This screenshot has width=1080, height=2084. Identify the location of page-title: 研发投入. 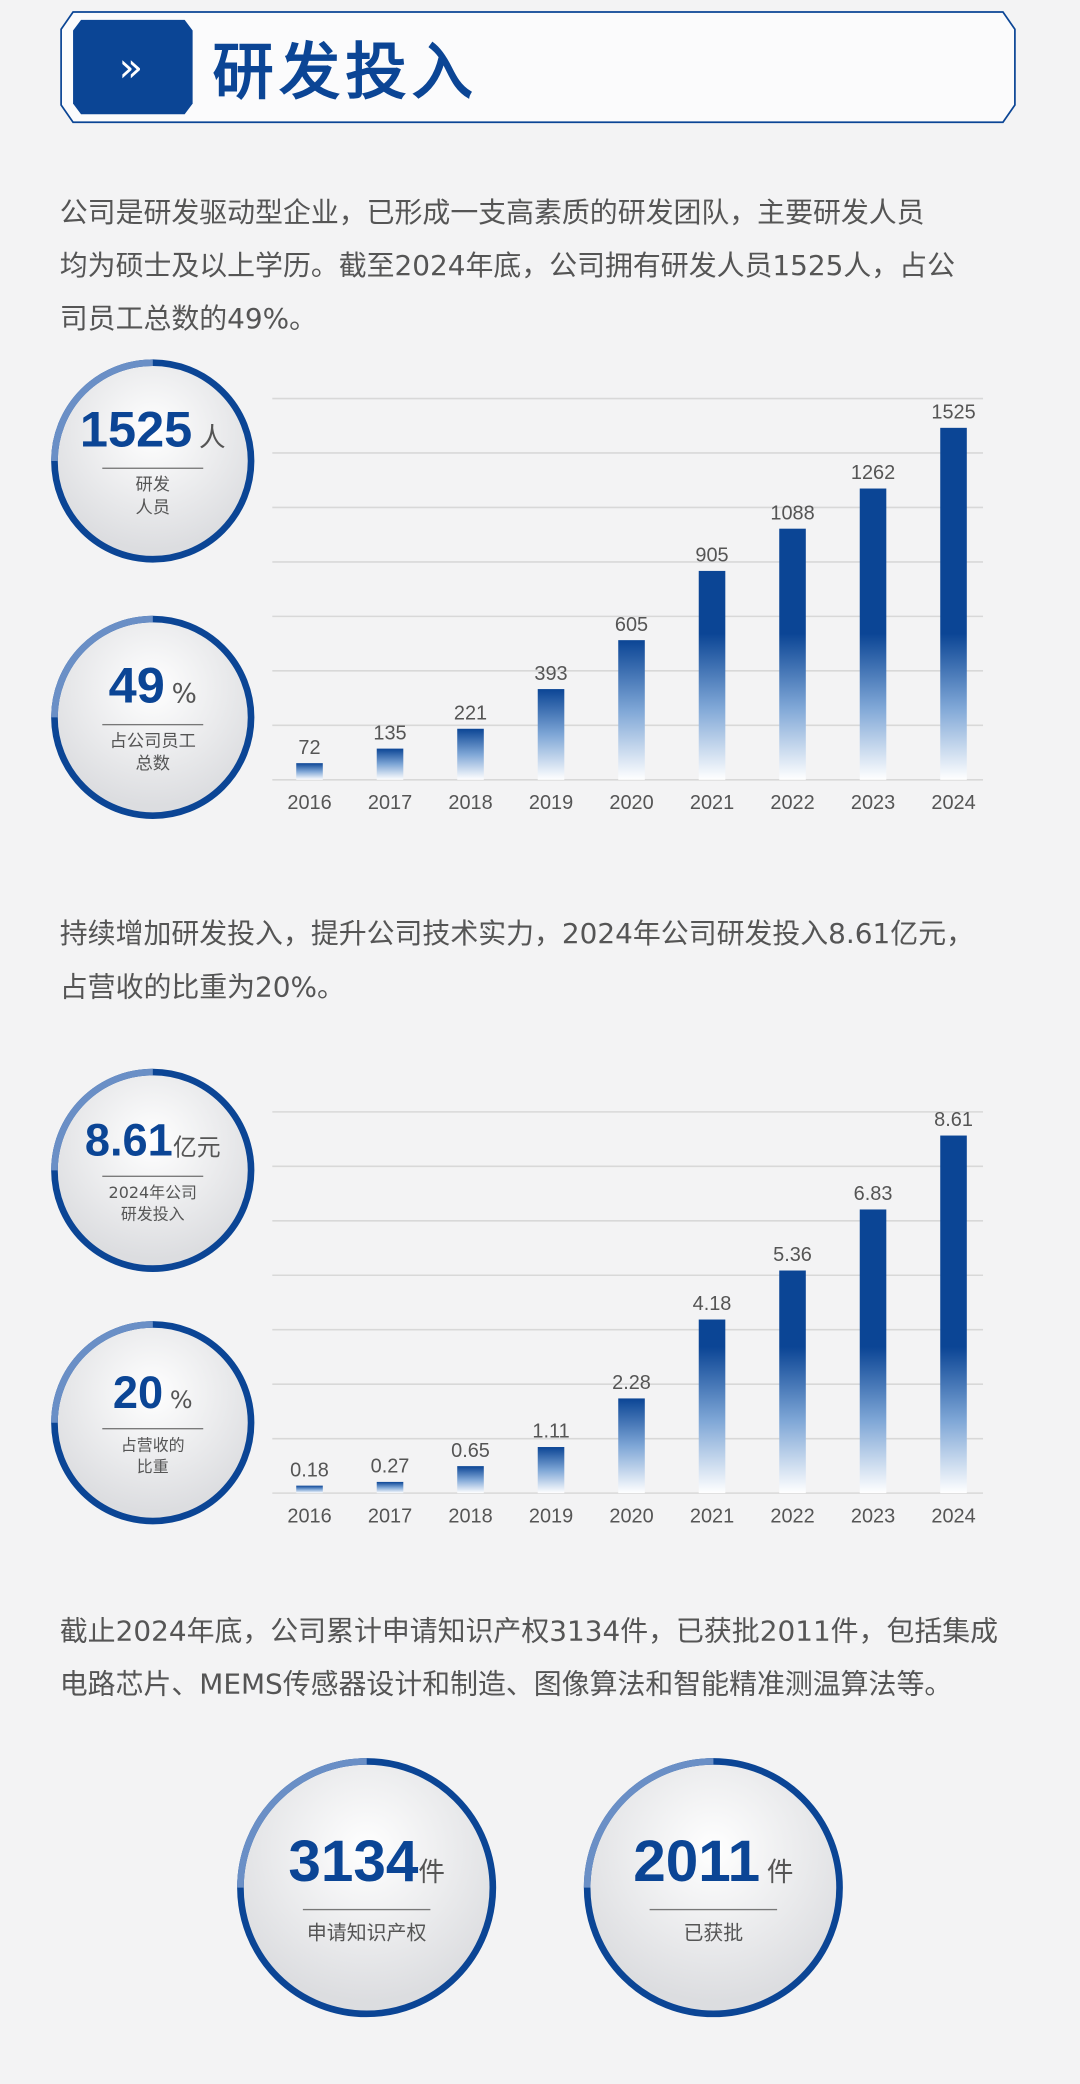
(345, 72).